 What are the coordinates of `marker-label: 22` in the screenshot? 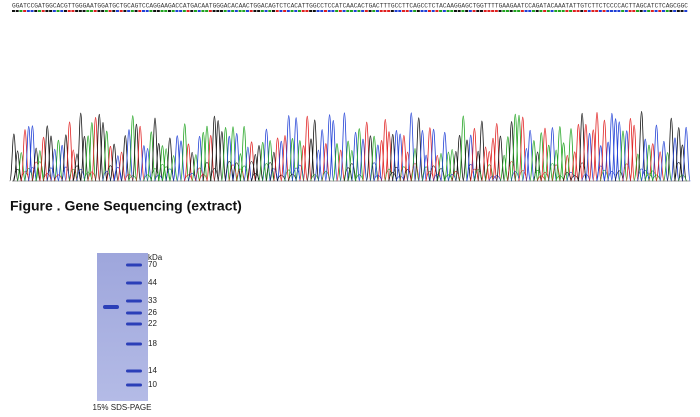 It's located at (152, 323).